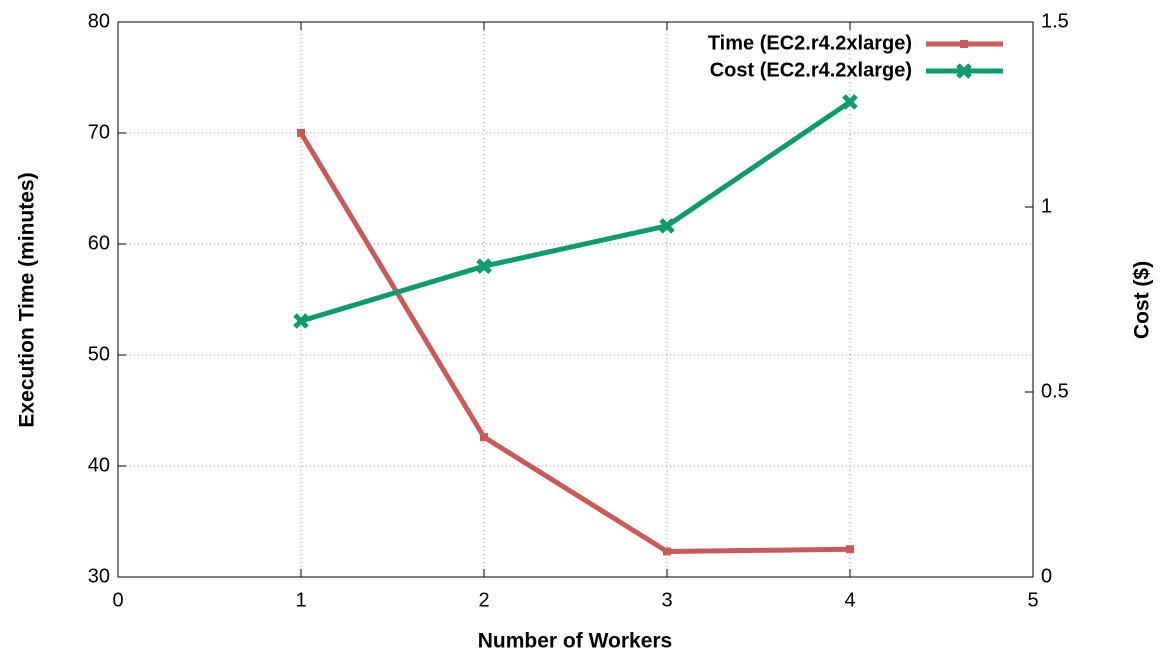  I want to click on y2-tick-label: 0, so click(1046, 576).